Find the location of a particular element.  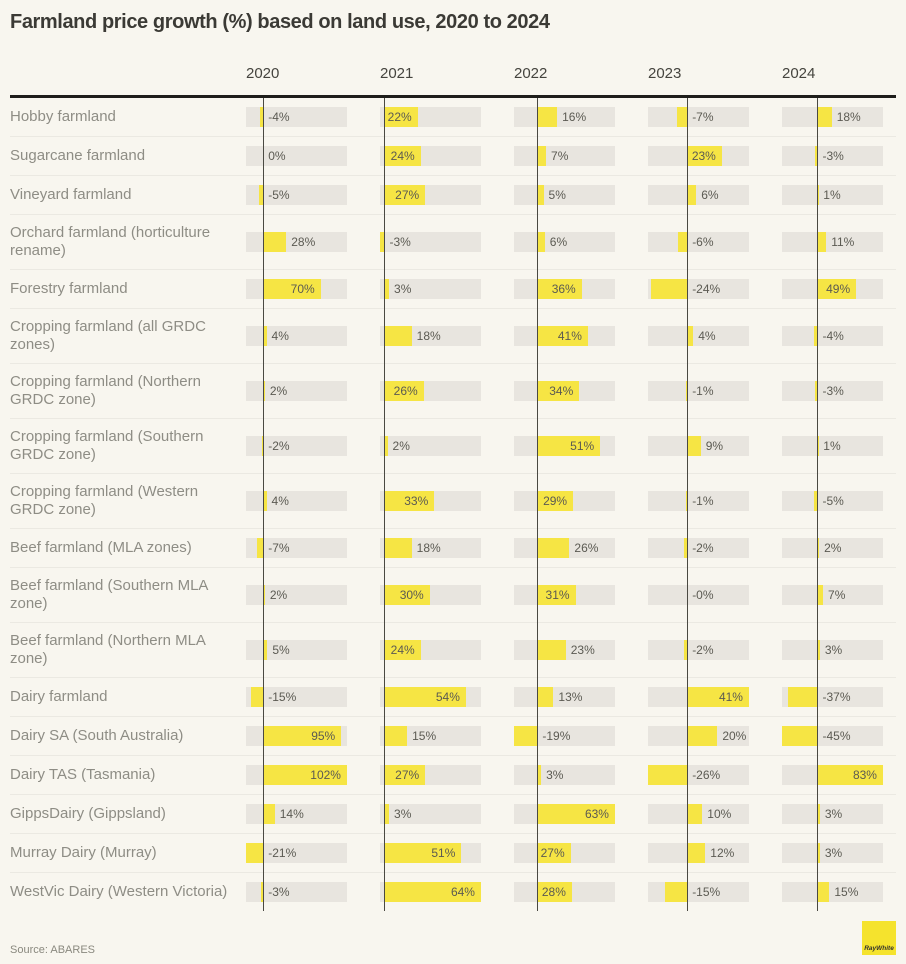

year-cell: 5% is located at coordinates (313, 650).